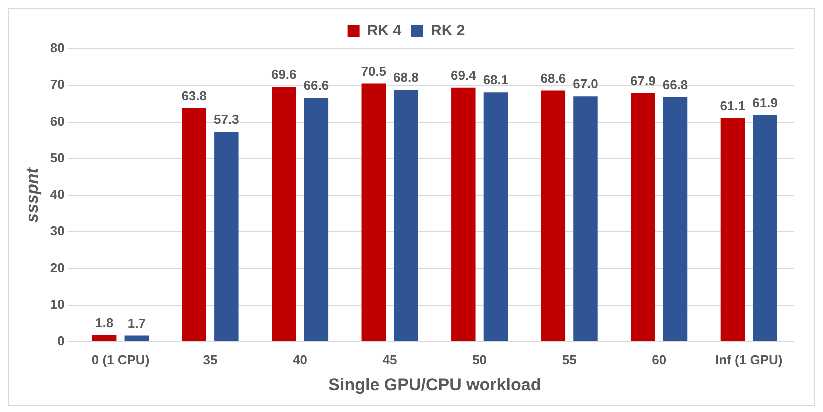 This screenshot has height=412, width=823. I want to click on y-tick-label: 80, so click(57, 48).